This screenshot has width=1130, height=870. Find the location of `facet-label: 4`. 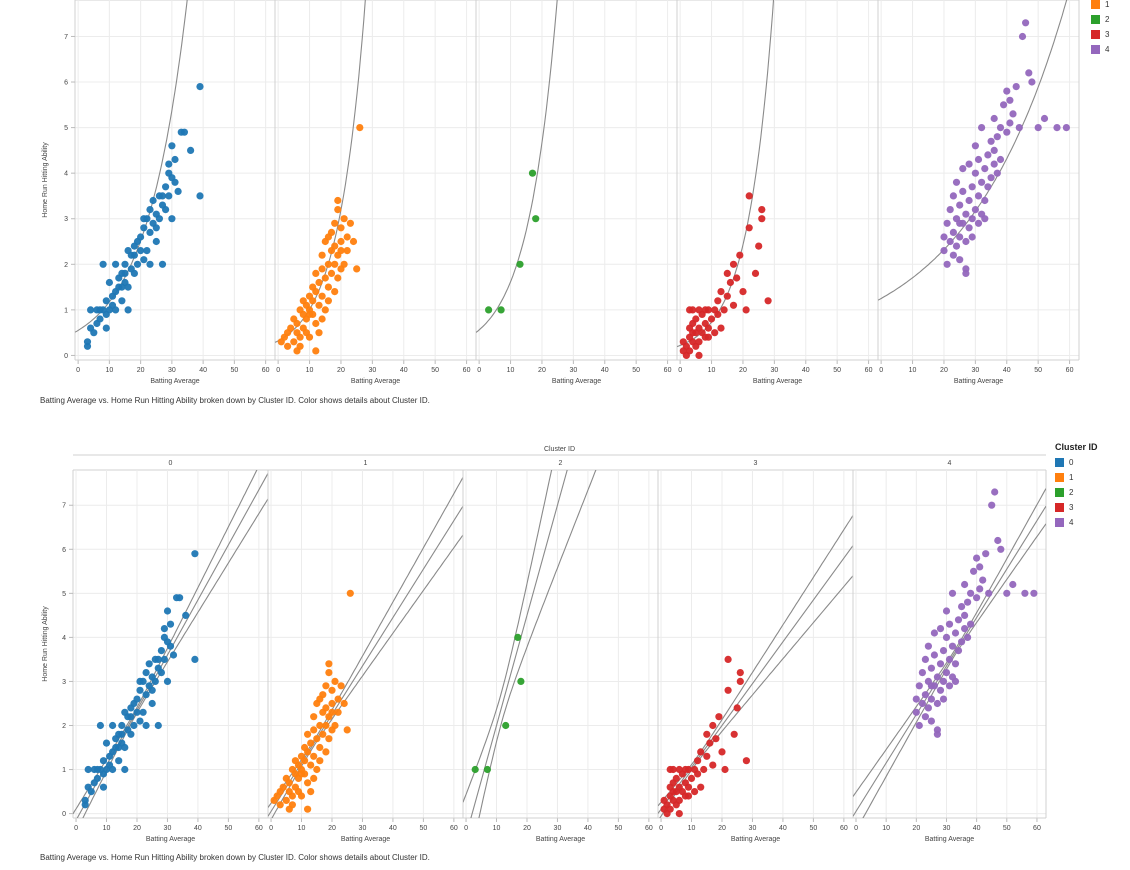

facet-label: 4 is located at coordinates (950, 463).